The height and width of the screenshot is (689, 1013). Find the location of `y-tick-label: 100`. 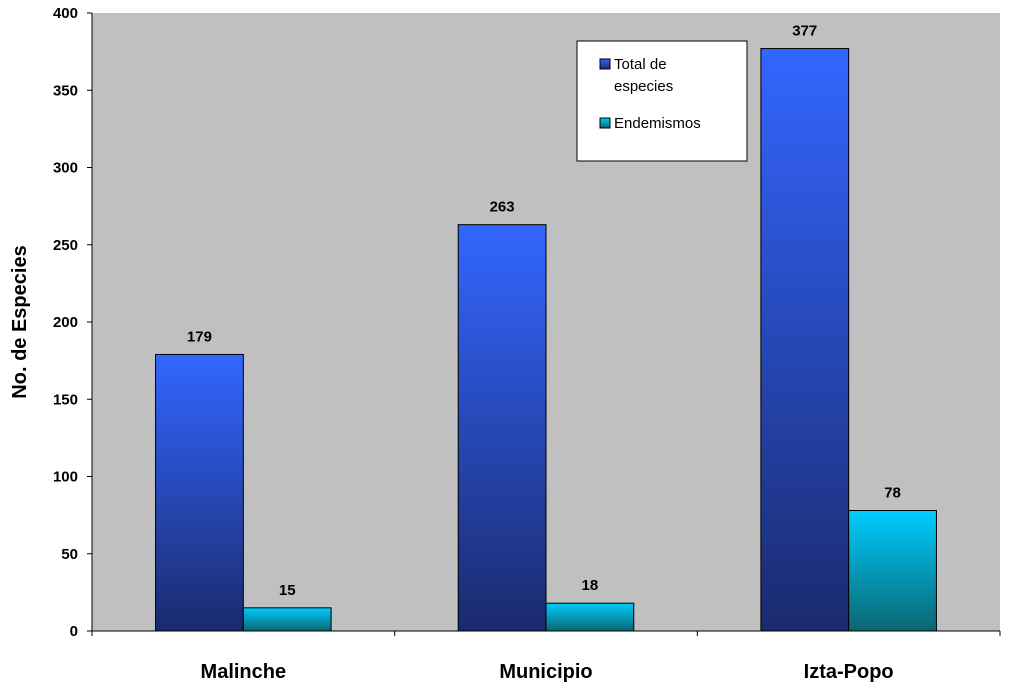

y-tick-label: 100 is located at coordinates (65, 477).